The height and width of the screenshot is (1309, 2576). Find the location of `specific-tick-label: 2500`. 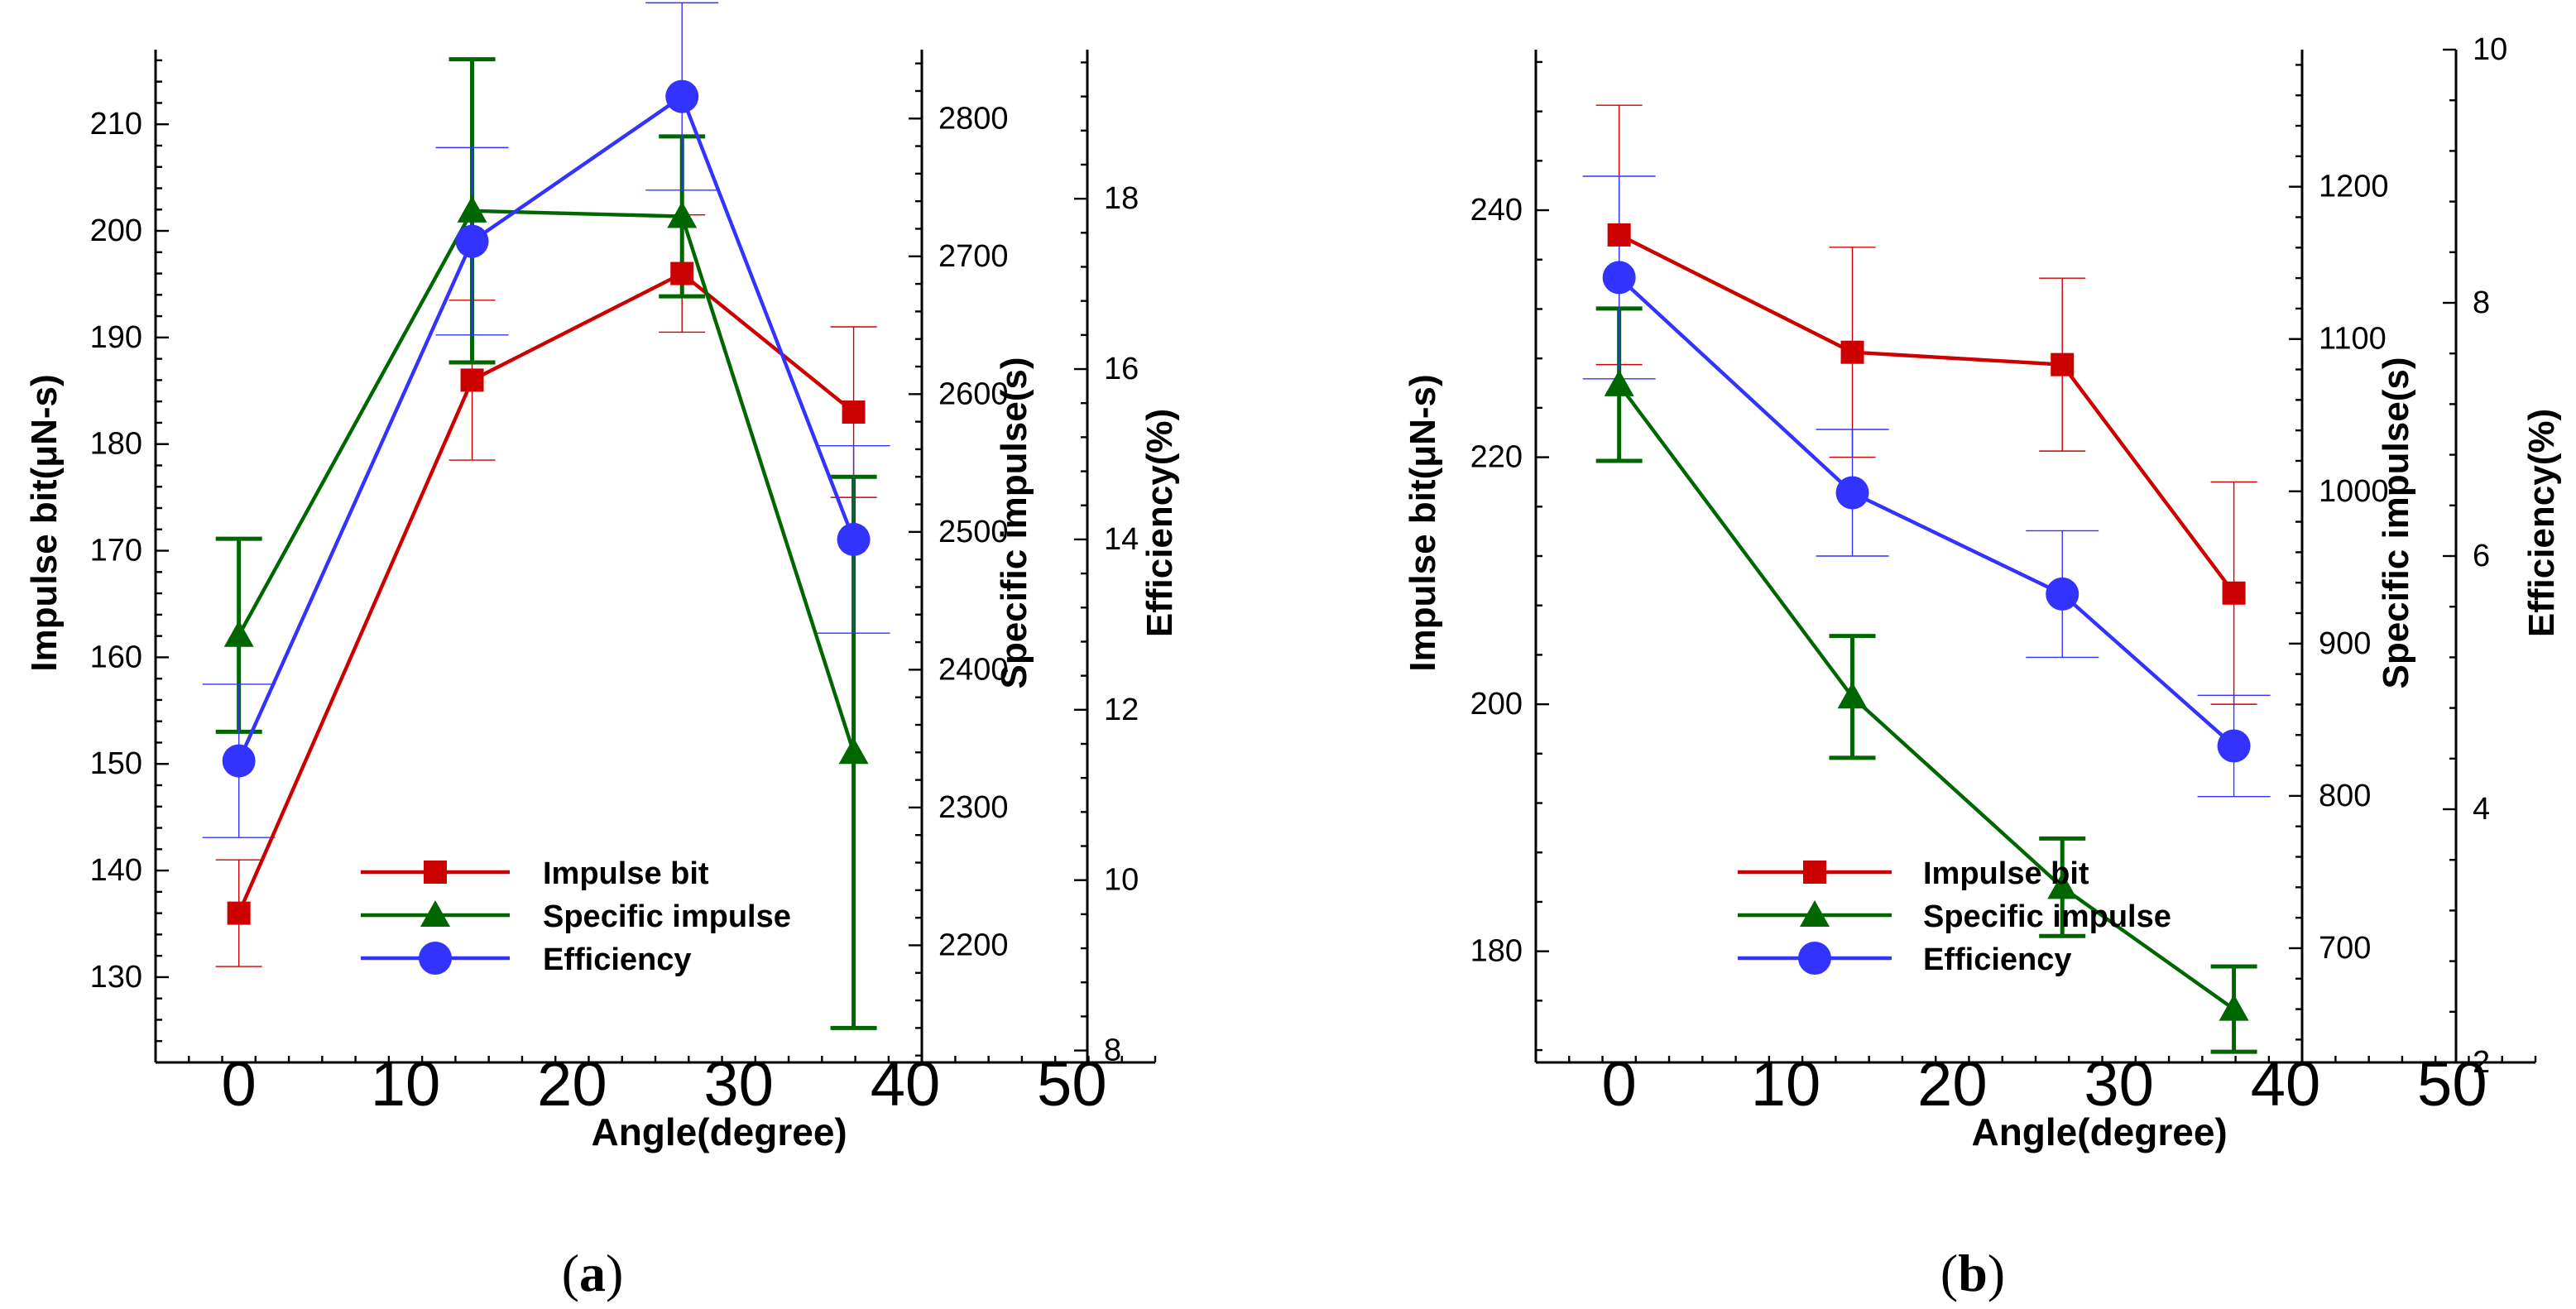

specific-tick-label: 2500 is located at coordinates (974, 532).